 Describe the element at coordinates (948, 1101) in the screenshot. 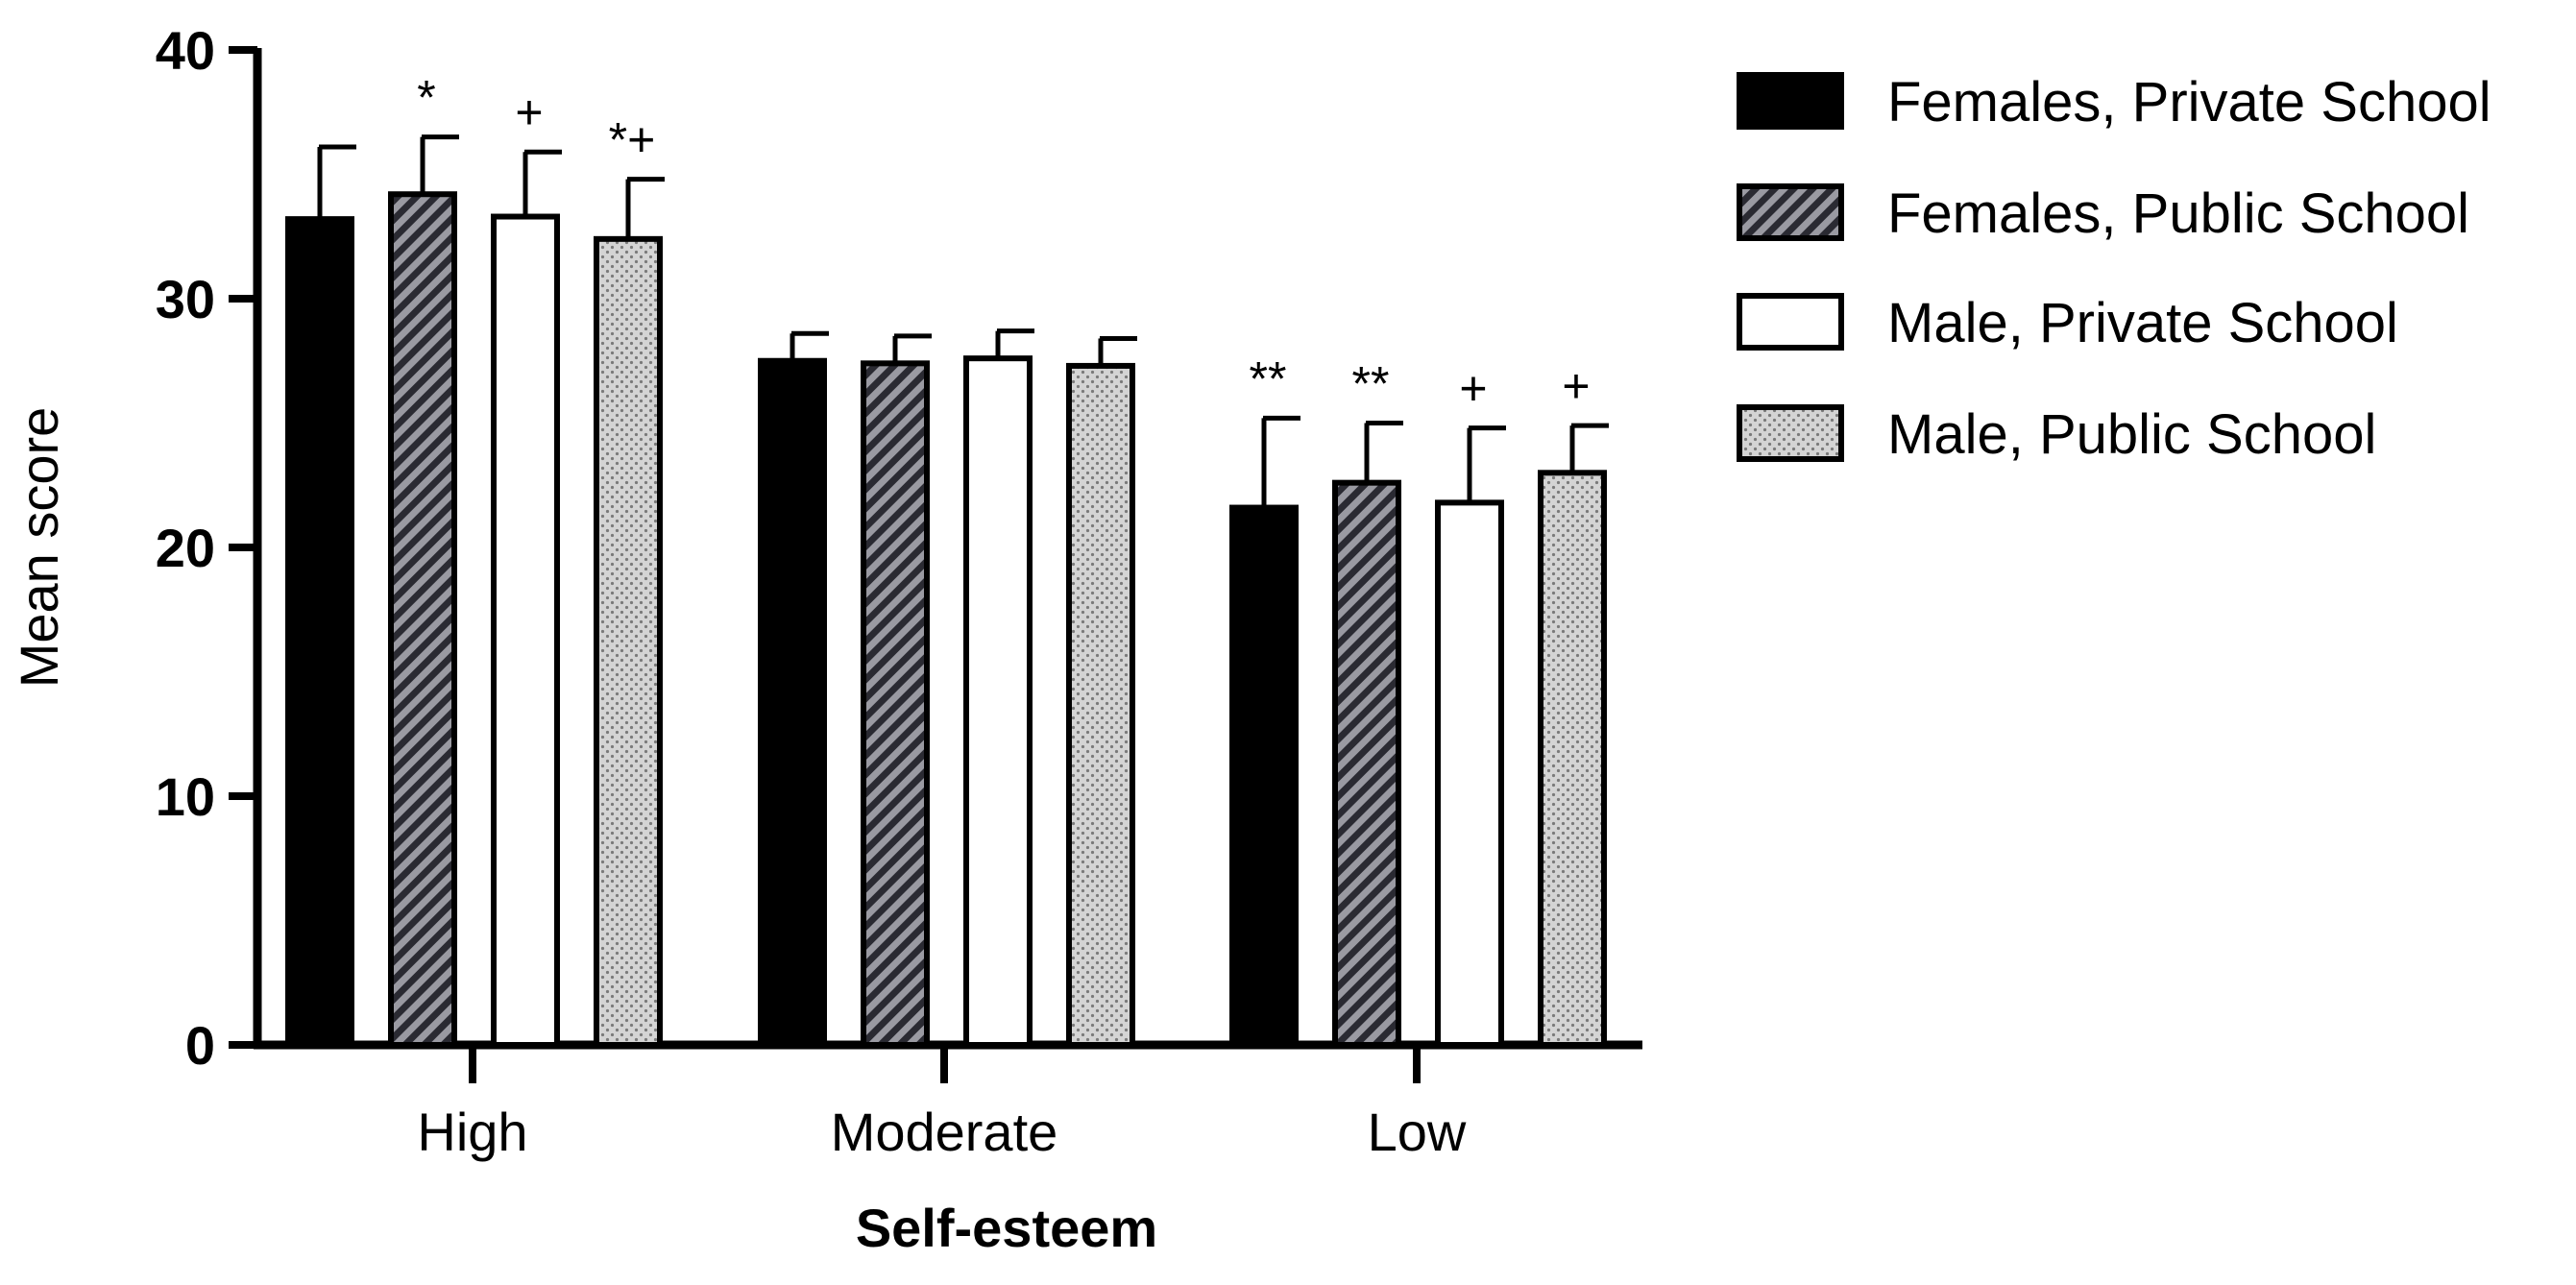

I see `x-axis: High Moderate Low` at that location.